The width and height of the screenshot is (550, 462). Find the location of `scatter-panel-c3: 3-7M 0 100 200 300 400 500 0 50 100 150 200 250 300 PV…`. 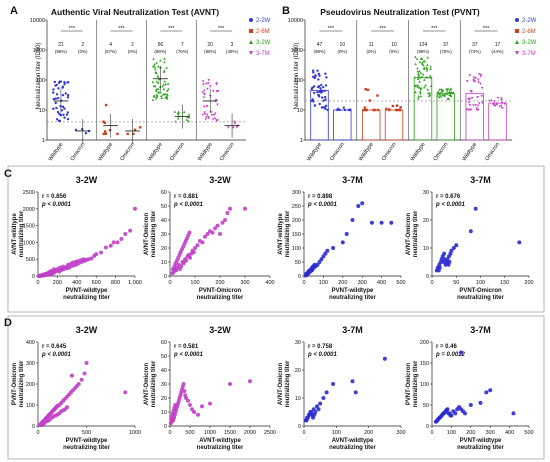

scatter-panel-c3: 3-7M 0 100 200 300 400 500 0 50 100 150 200 250 300 PV… is located at coordinates (342, 238).